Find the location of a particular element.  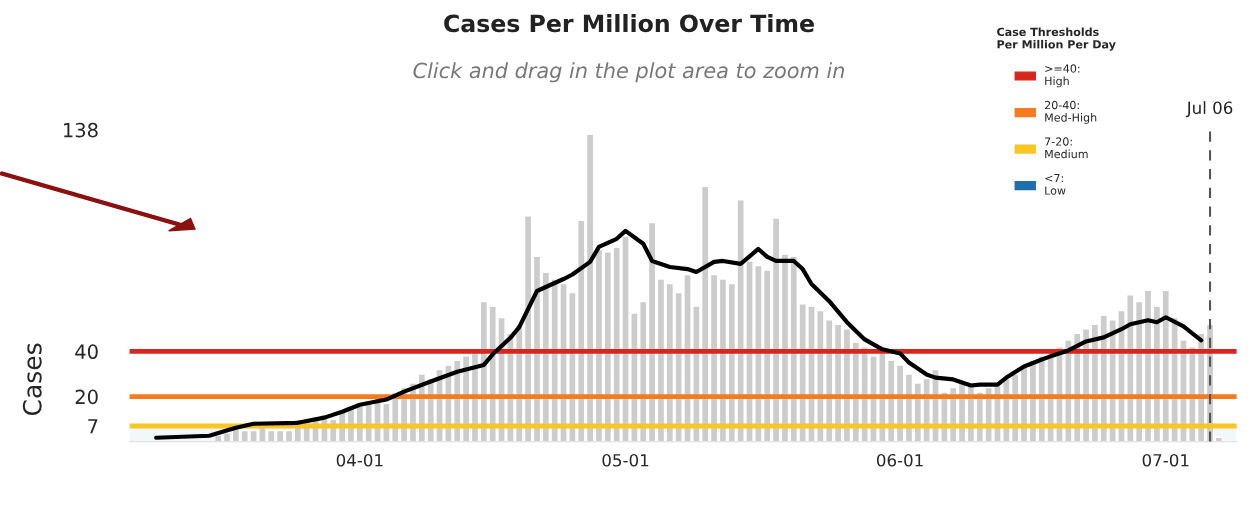

y-tick-label: 7 is located at coordinates (93, 426).